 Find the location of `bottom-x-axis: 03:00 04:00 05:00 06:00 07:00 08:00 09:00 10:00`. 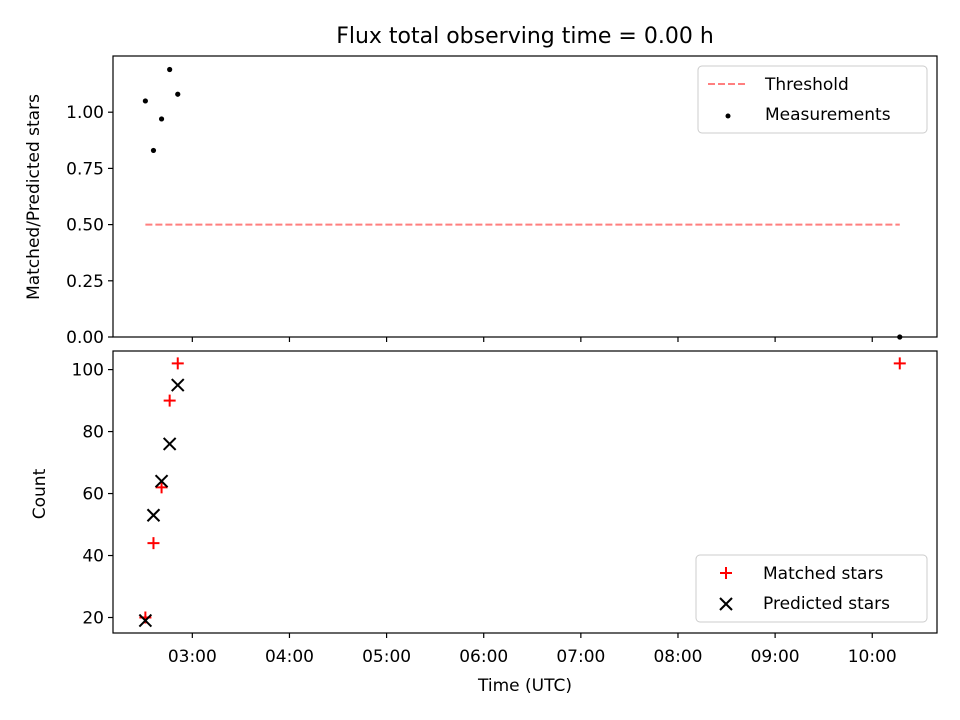

bottom-x-axis: 03:00 04:00 05:00 06:00 07:00 08:00 09:00 10:00 is located at coordinates (532, 650).